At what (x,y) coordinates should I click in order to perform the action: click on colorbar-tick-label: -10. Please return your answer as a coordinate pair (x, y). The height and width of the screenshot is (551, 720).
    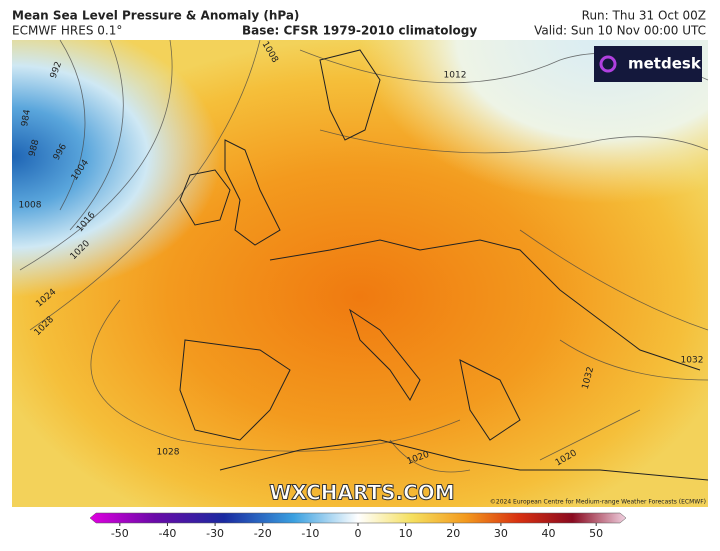
    Looking at the image, I should click on (310, 533).